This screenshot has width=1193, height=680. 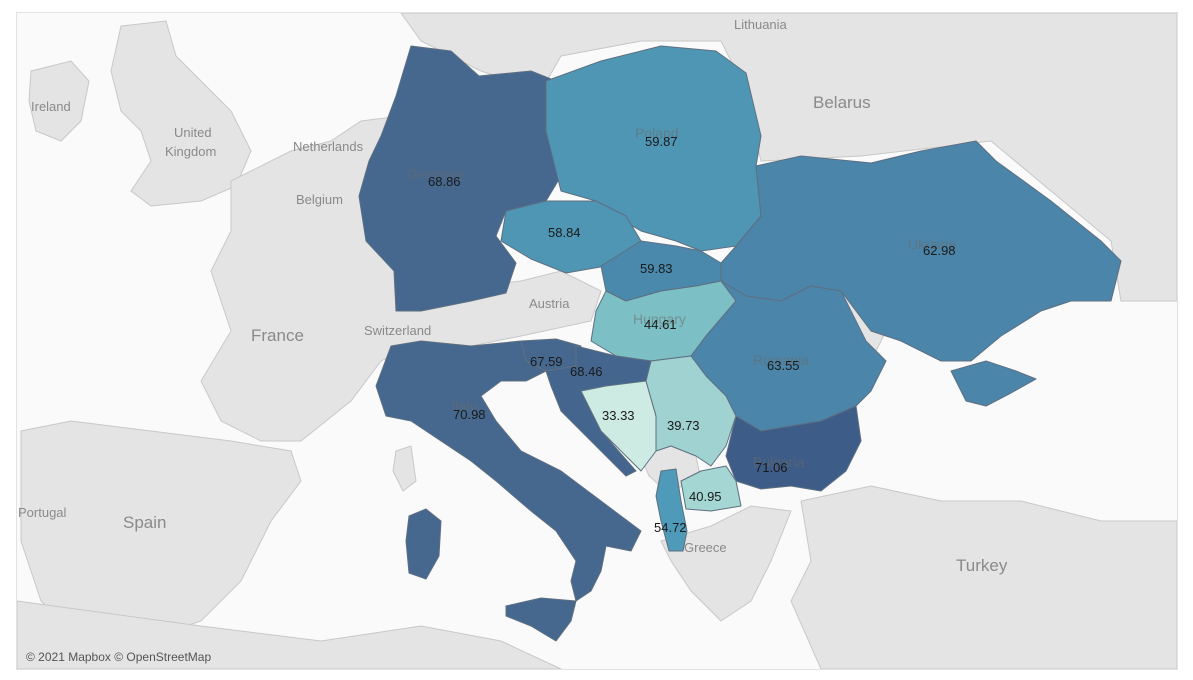 I want to click on region-serbia, so click(x=691, y=411).